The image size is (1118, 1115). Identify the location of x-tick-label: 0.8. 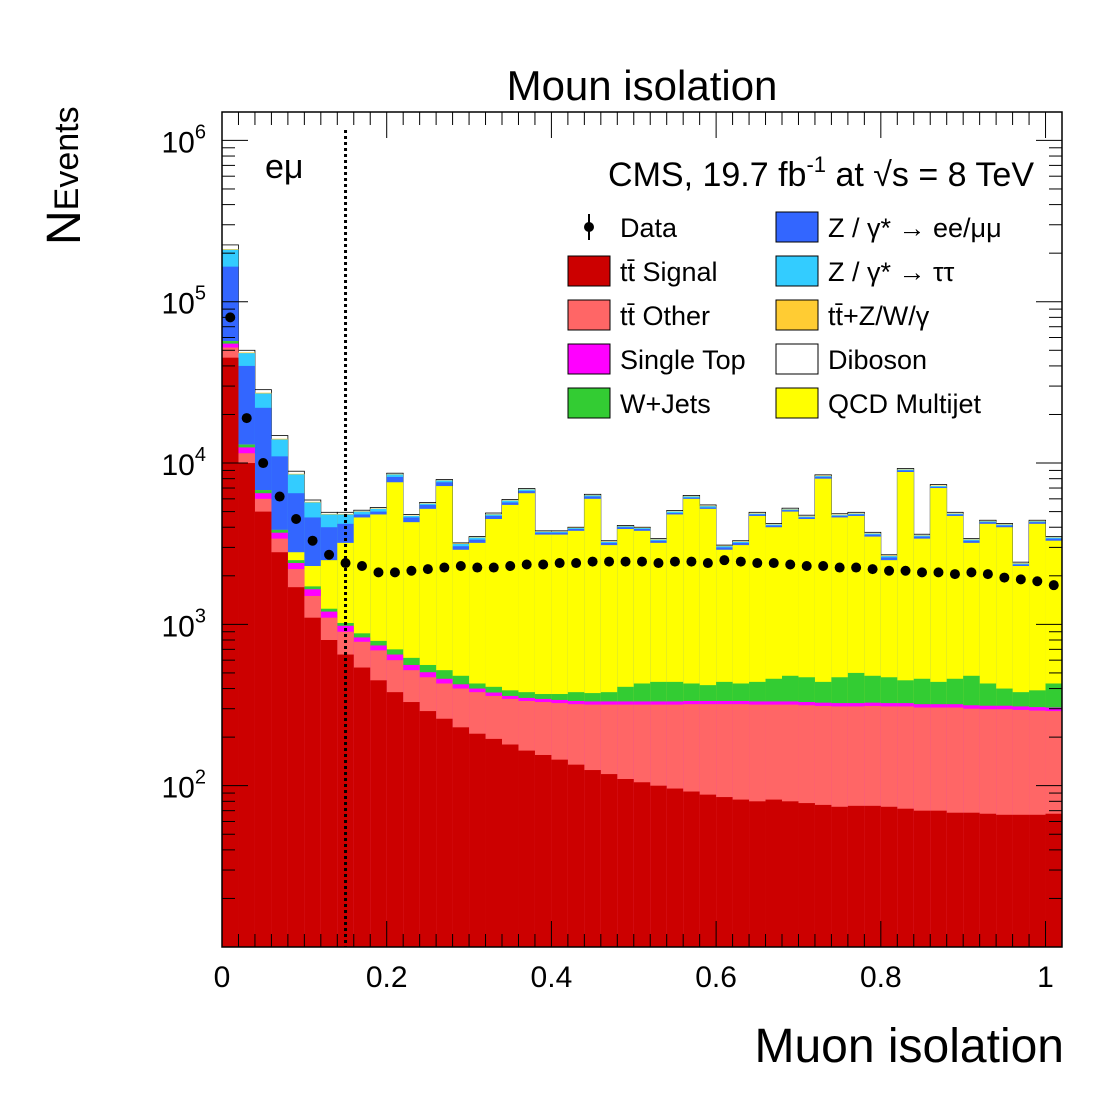
(881, 977).